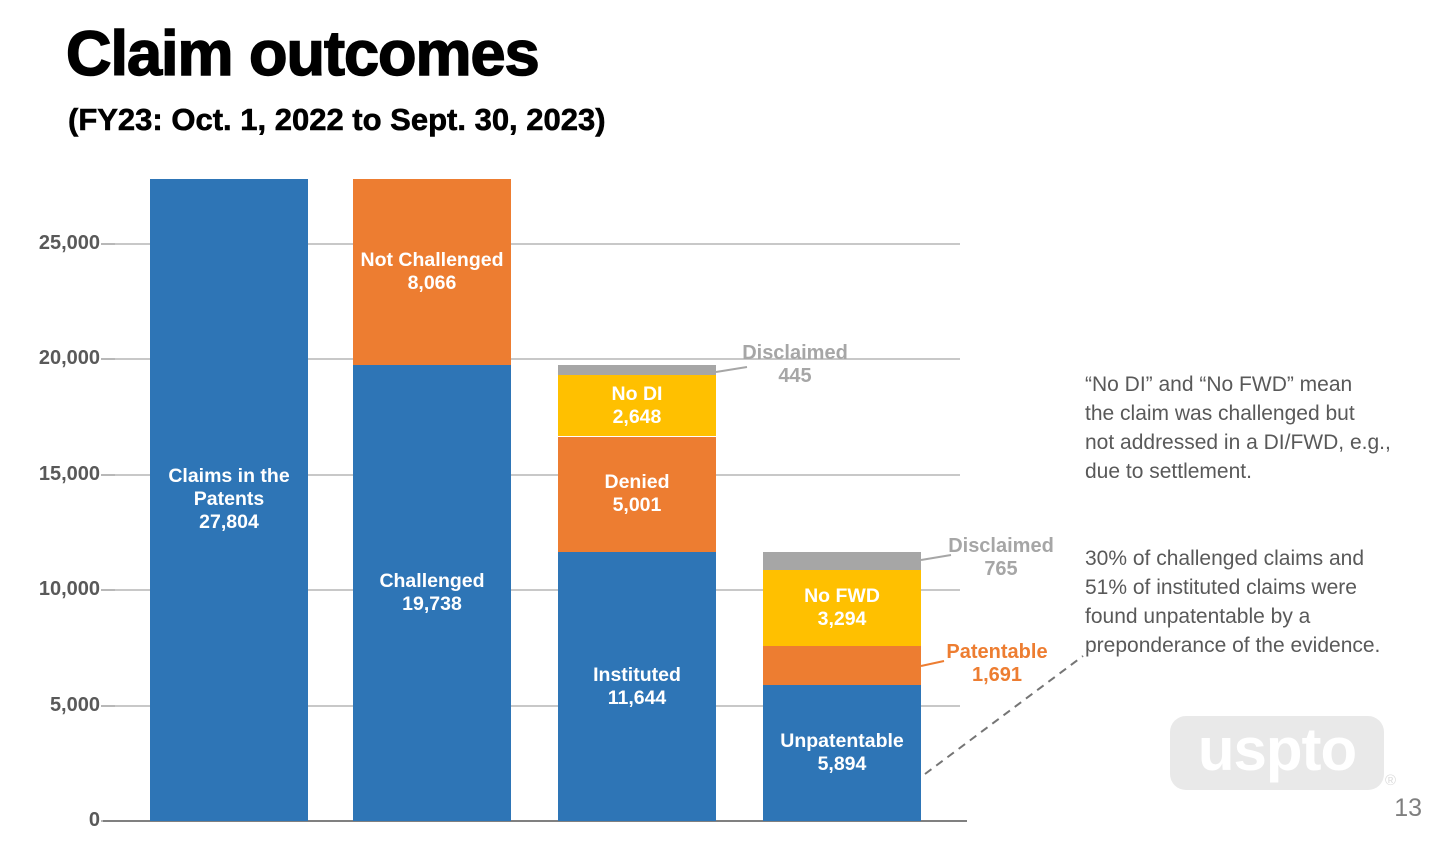 The width and height of the screenshot is (1440, 850). What do you see at coordinates (69, 358) in the screenshot?
I see `y-axis-label-20000: 20,000` at bounding box center [69, 358].